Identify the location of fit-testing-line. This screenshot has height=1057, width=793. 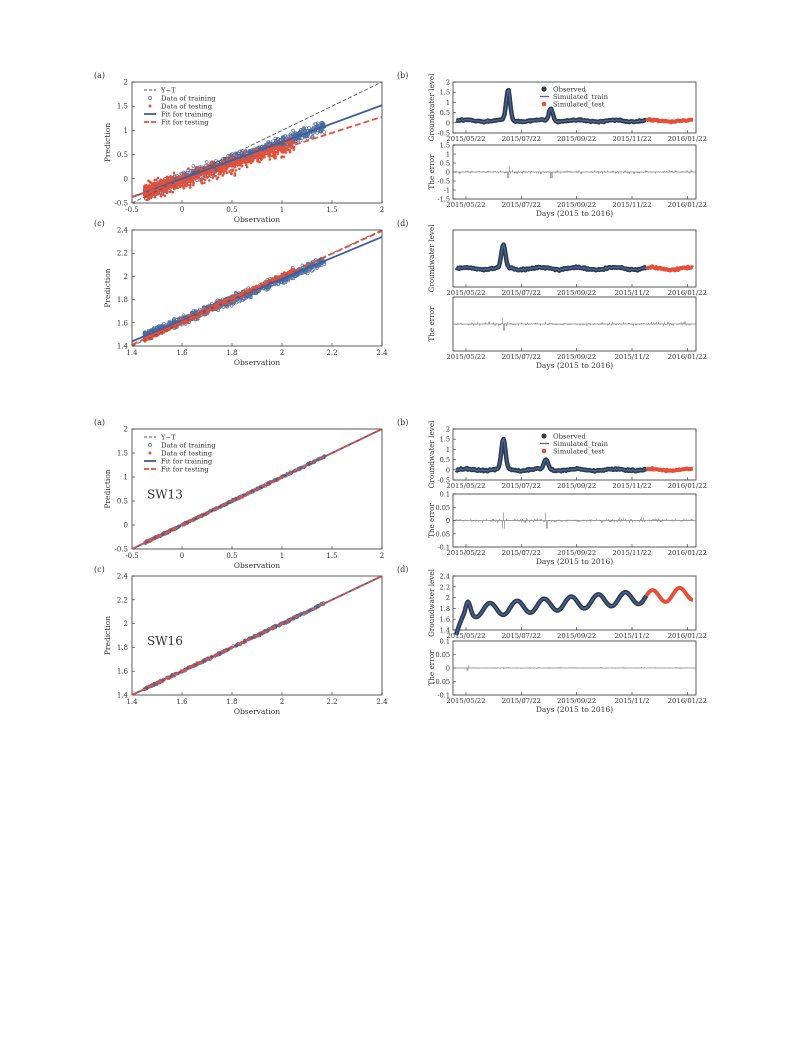
(257, 288).